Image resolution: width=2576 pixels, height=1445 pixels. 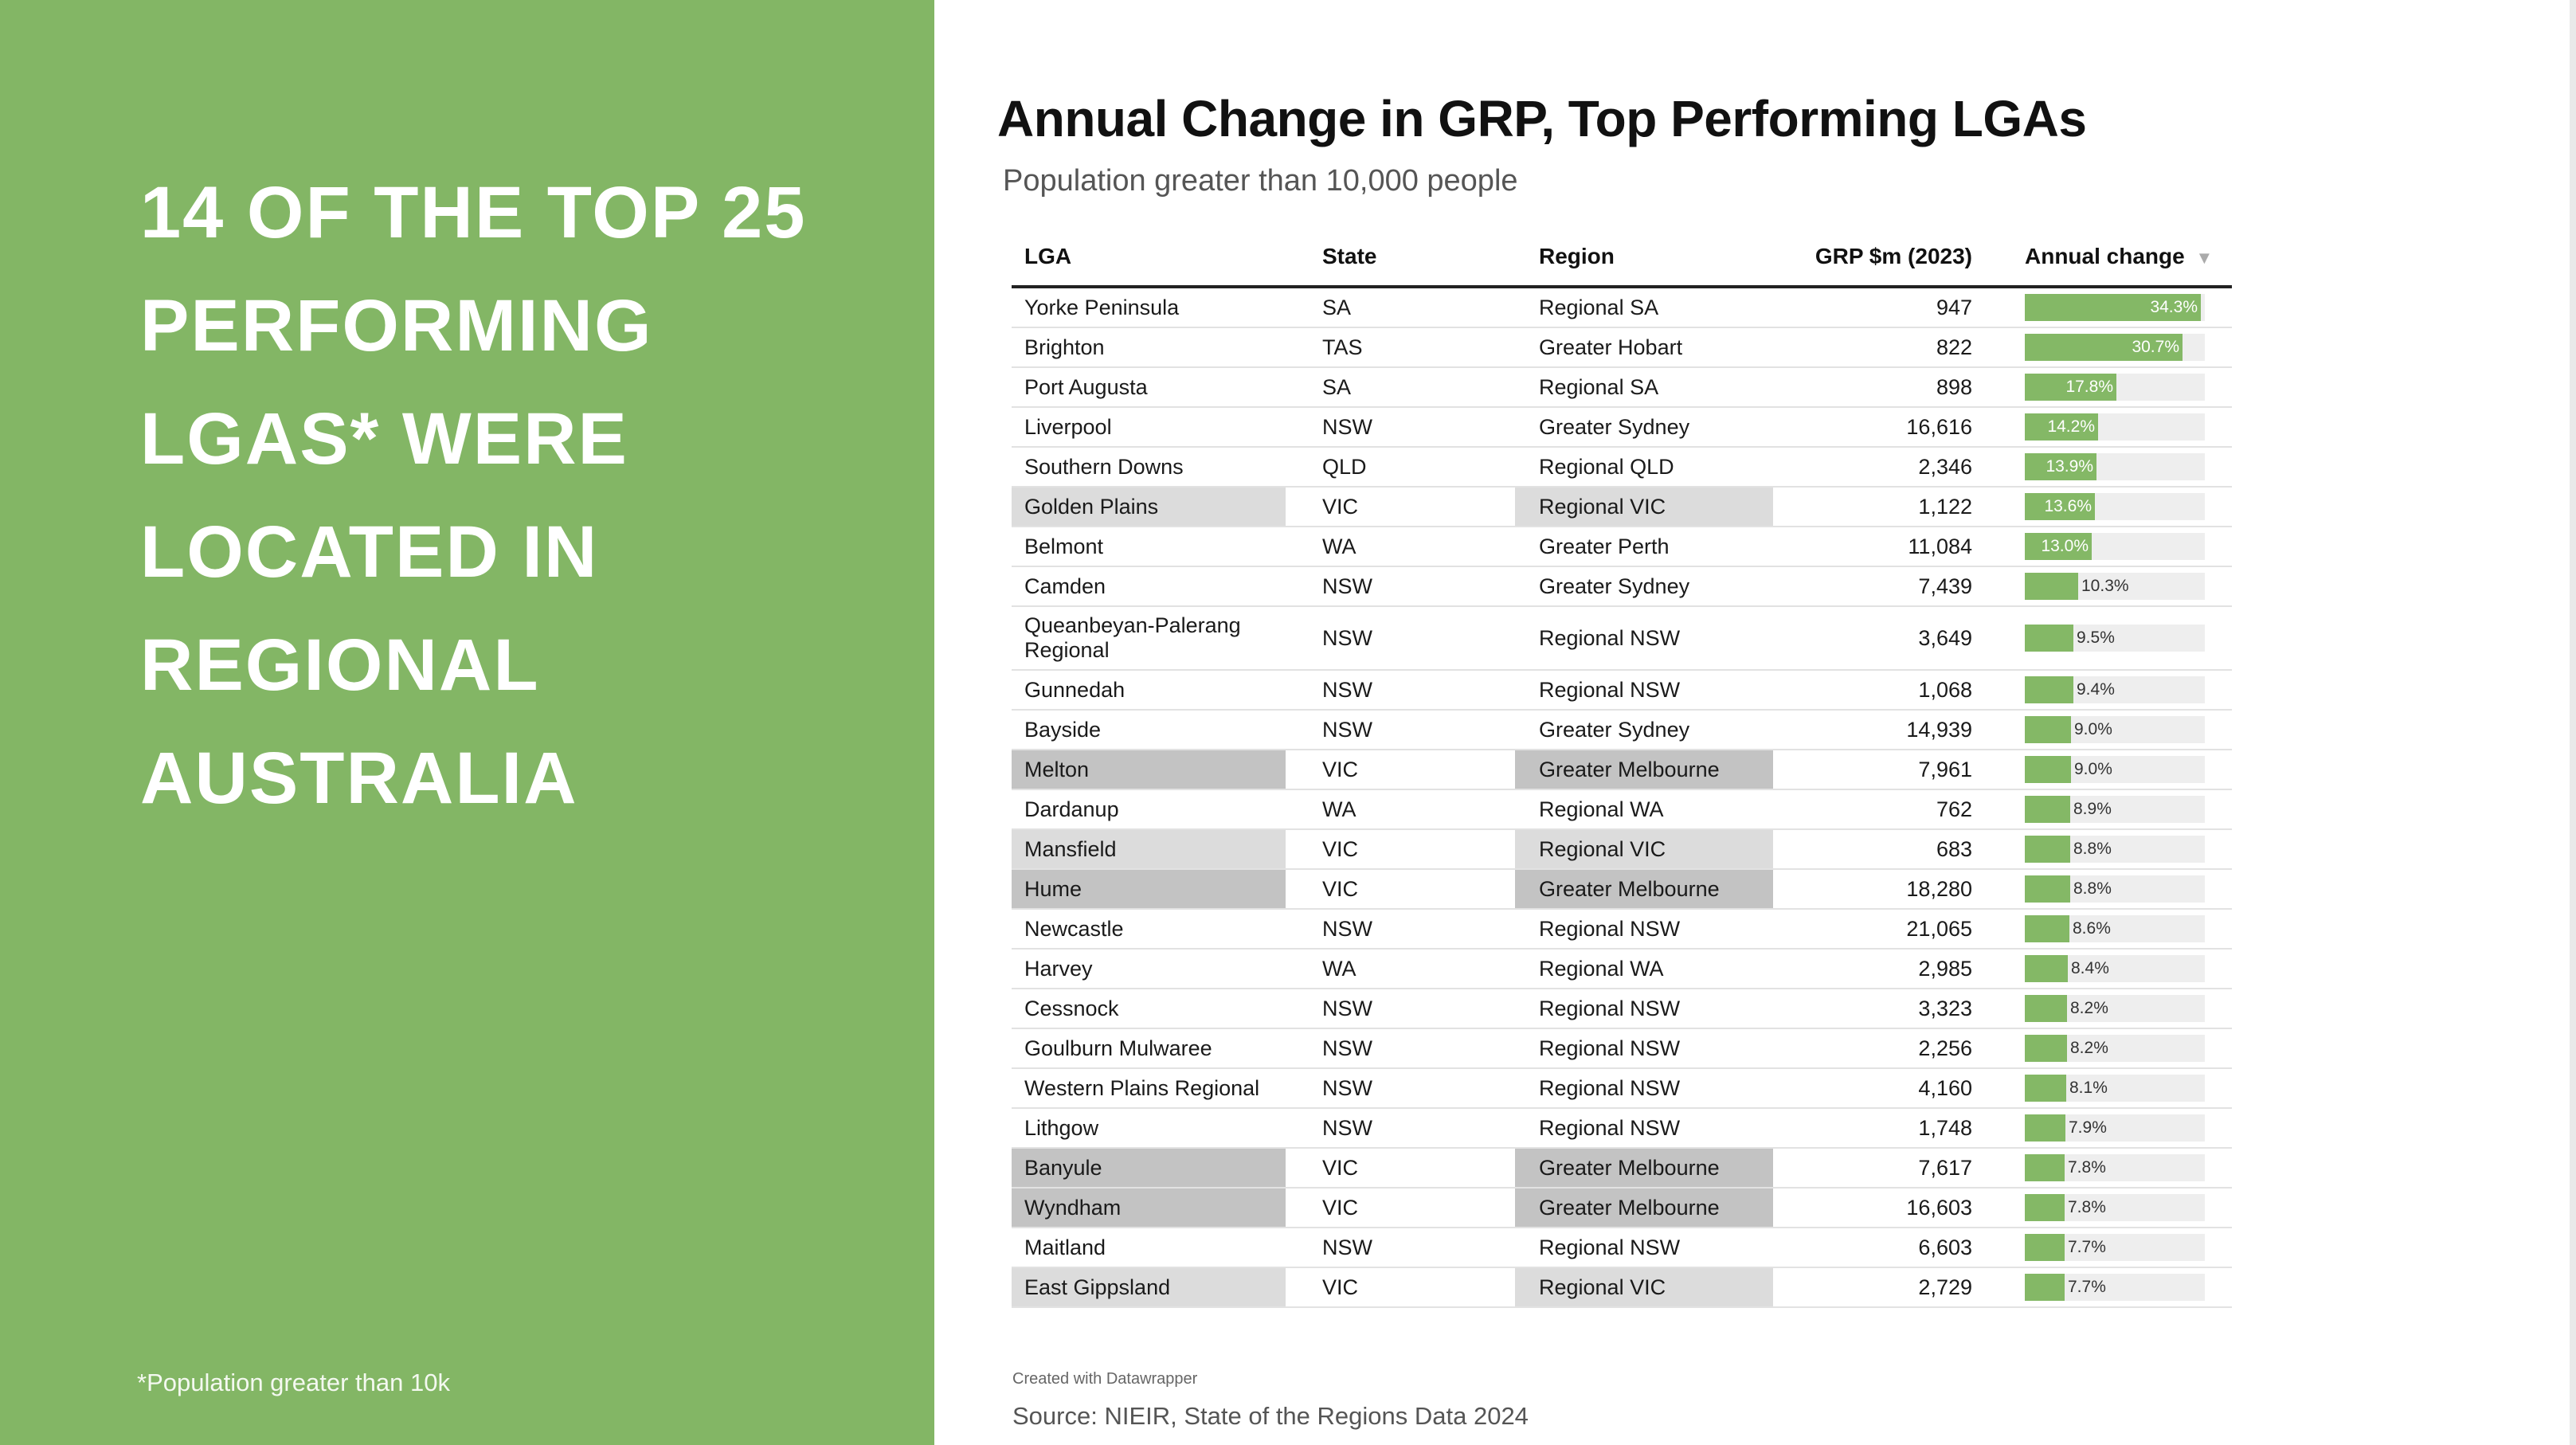 I want to click on region-cell: Regional WA, so click(x=1601, y=809).